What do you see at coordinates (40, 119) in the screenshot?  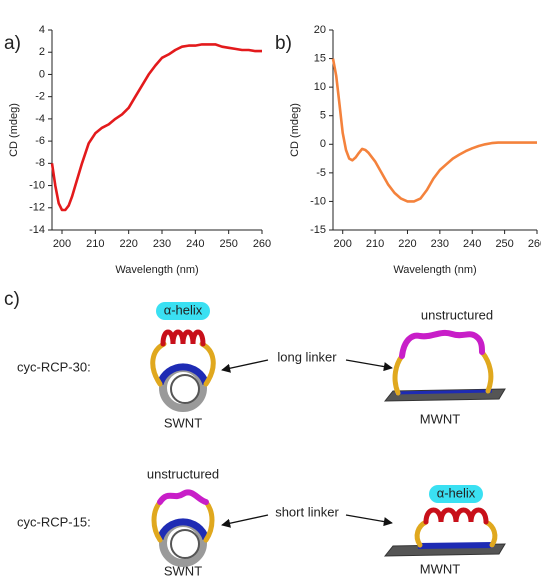 I see `y-tick-label: -4` at bounding box center [40, 119].